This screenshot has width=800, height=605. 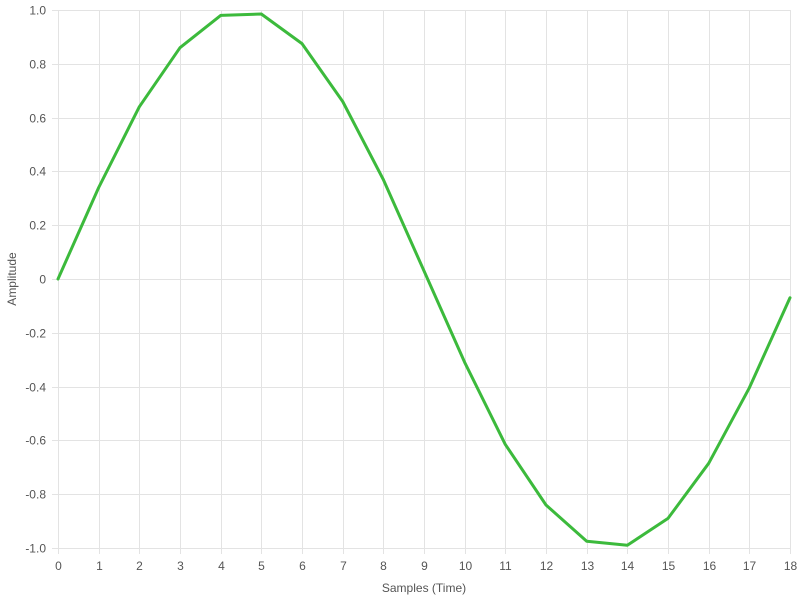 What do you see at coordinates (99, 566) in the screenshot?
I see `x-tick-label: 1` at bounding box center [99, 566].